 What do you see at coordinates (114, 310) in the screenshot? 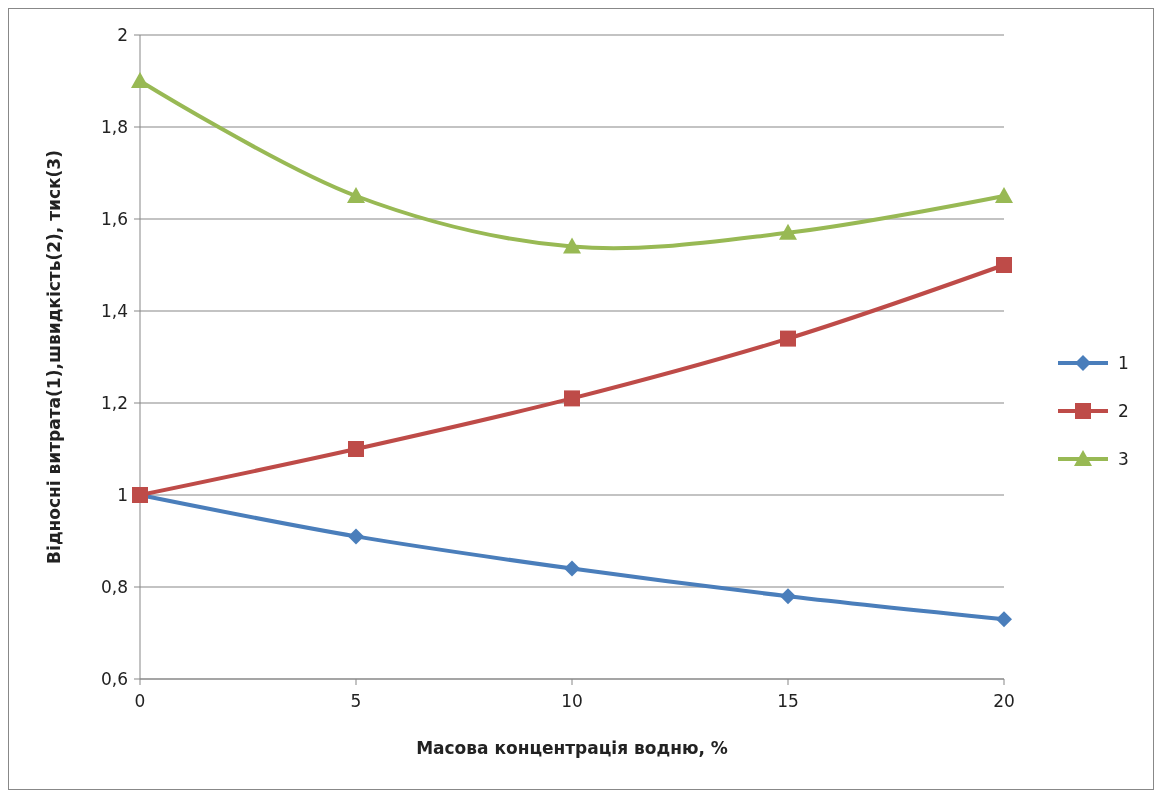
I see `y-tick-label: 1,4` at bounding box center [114, 310].